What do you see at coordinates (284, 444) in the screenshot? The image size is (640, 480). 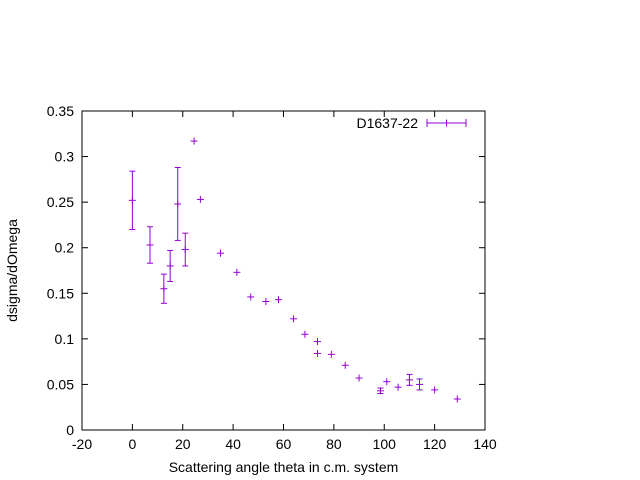 I see `x-tick-label: 60` at bounding box center [284, 444].